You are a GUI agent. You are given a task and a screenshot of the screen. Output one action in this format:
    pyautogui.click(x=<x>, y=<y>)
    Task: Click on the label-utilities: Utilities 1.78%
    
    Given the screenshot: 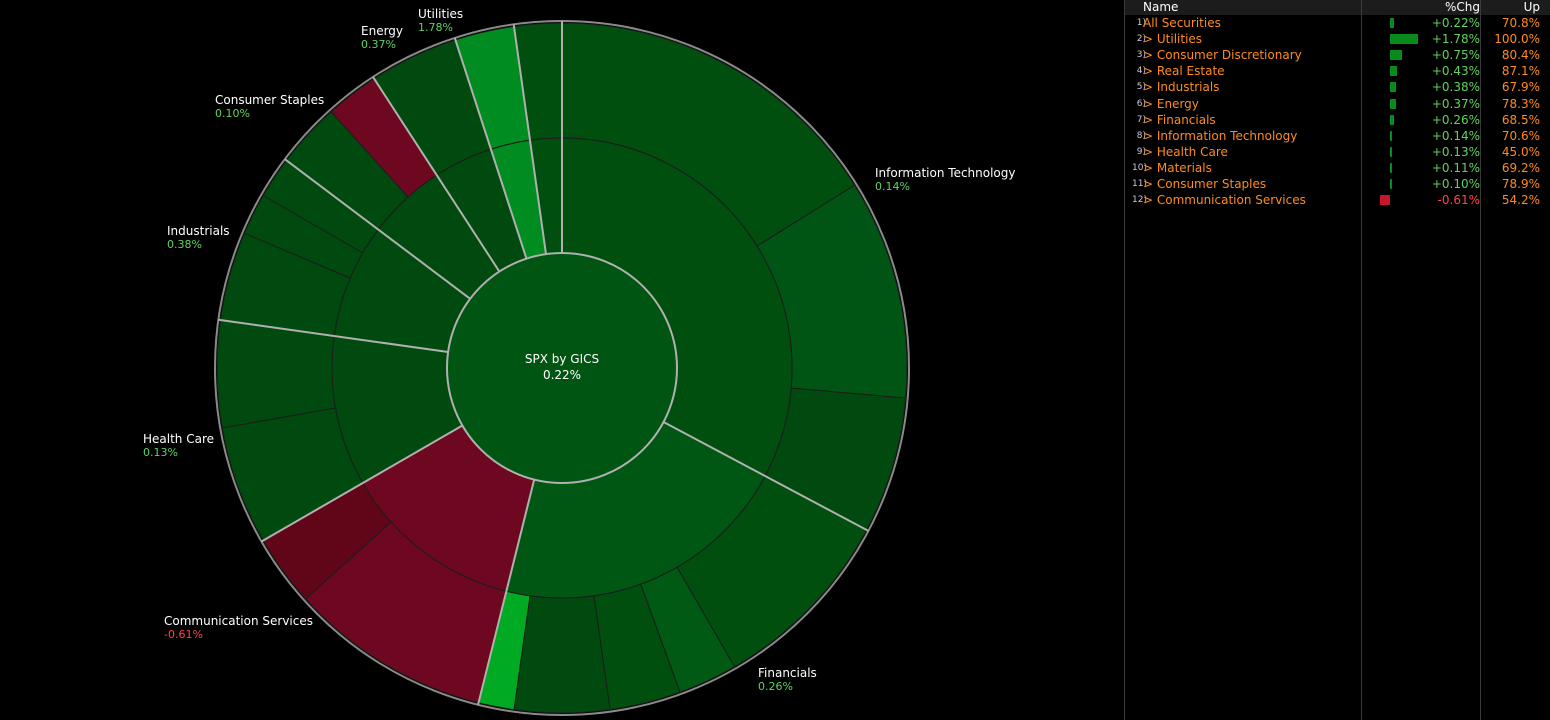 What is the action you would take?
    pyautogui.click(x=440, y=21)
    